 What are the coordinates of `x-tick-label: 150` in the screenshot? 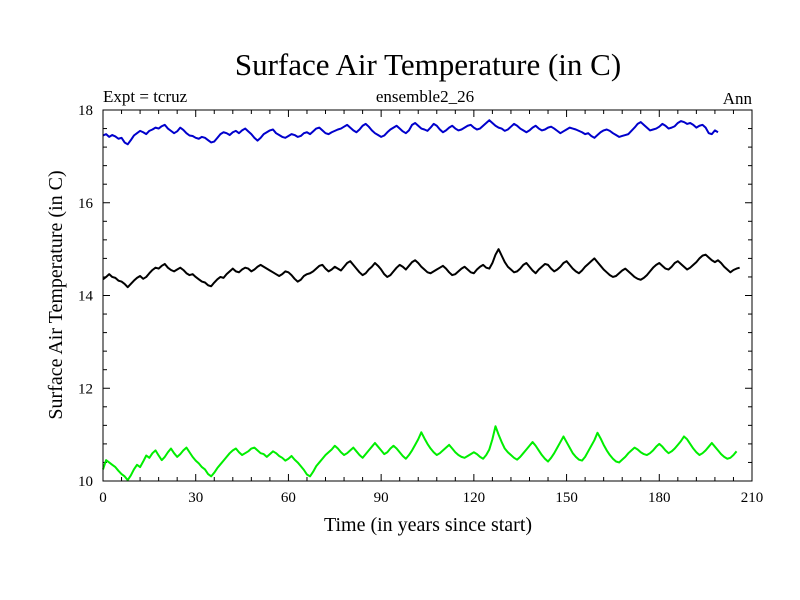 It's located at (566, 498).